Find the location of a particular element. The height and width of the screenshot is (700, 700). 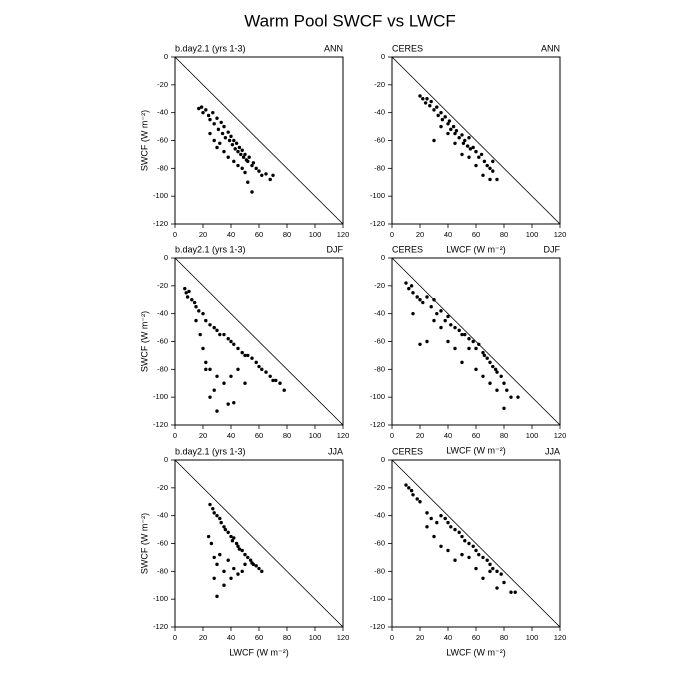

y-tick-label: -100 is located at coordinates (377, 195).